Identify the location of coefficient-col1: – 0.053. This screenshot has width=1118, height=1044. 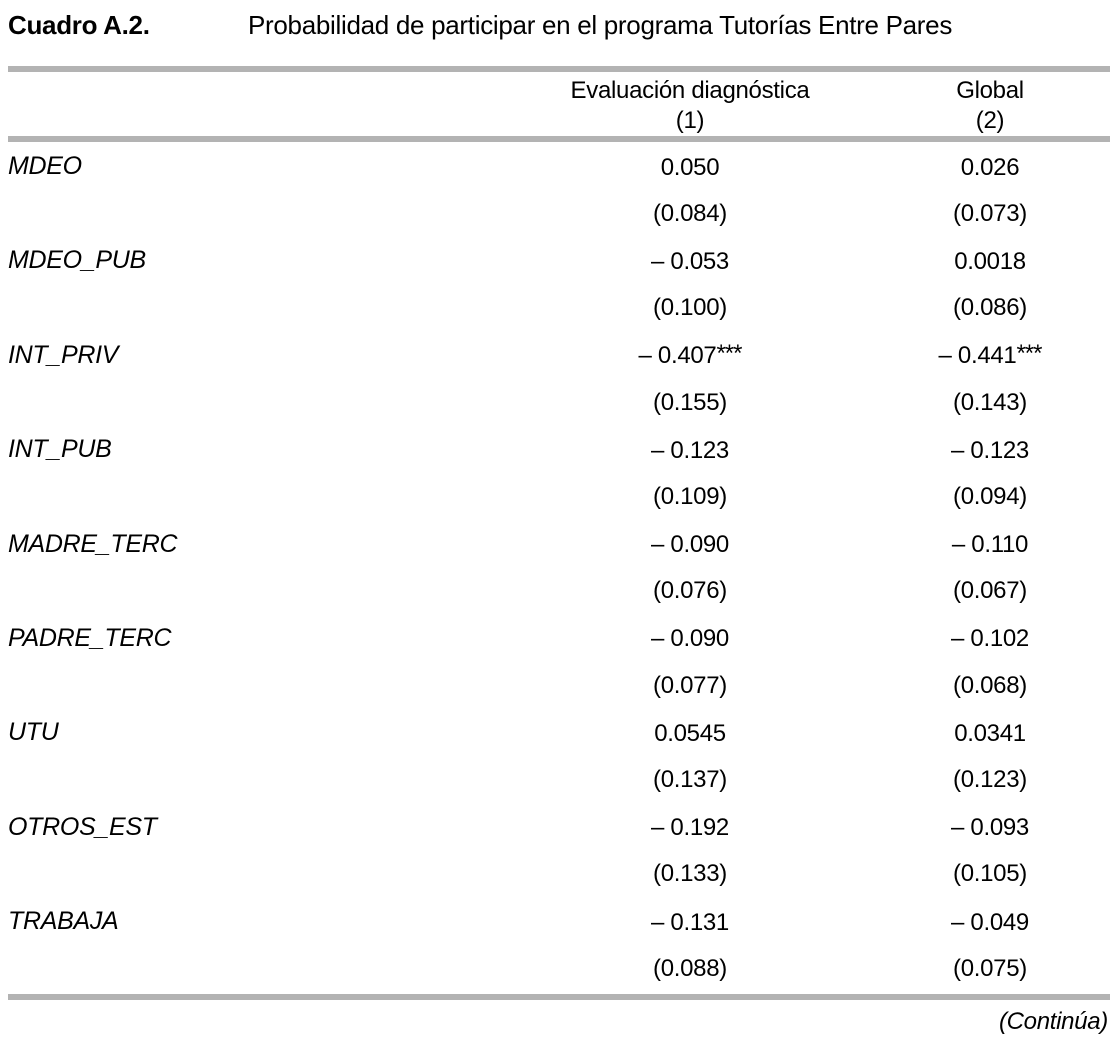
(690, 261).